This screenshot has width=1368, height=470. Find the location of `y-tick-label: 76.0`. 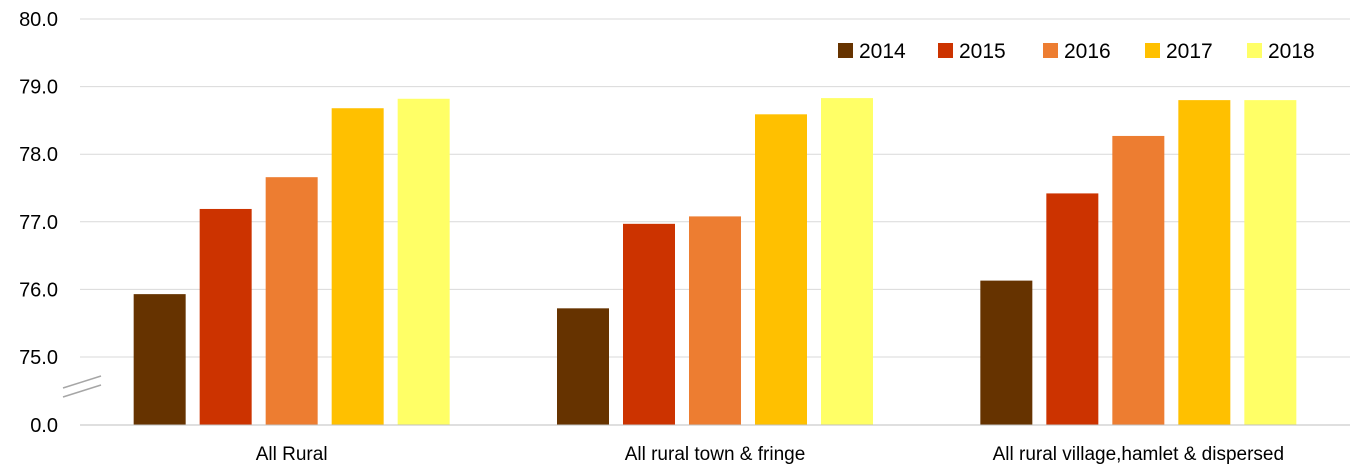

y-tick-label: 76.0 is located at coordinates (38, 290).